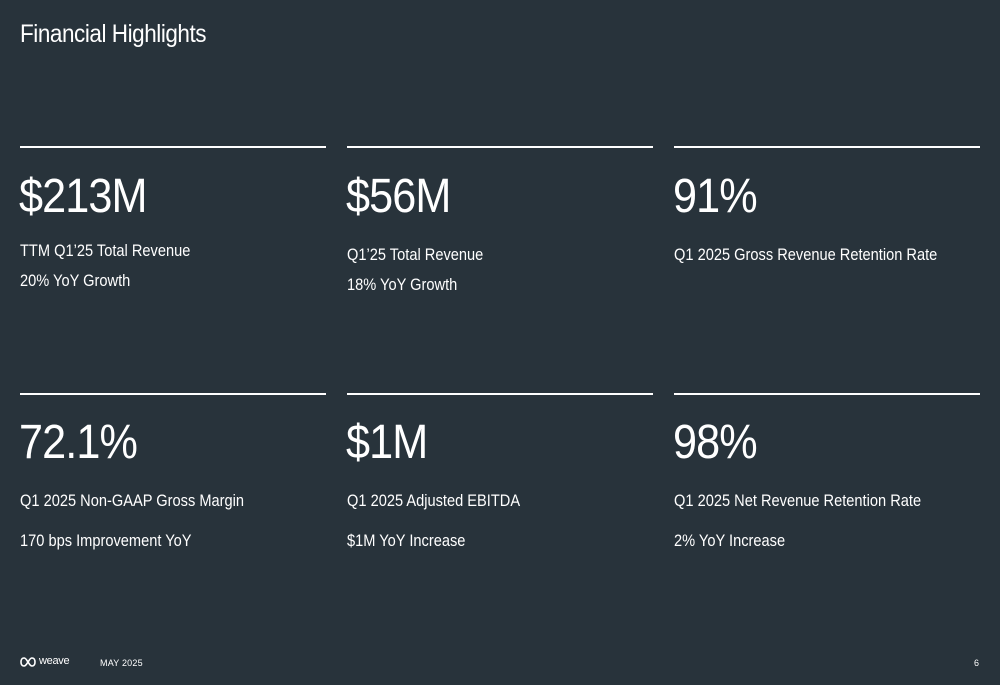  I want to click on metric-value: 91%, so click(715, 196).